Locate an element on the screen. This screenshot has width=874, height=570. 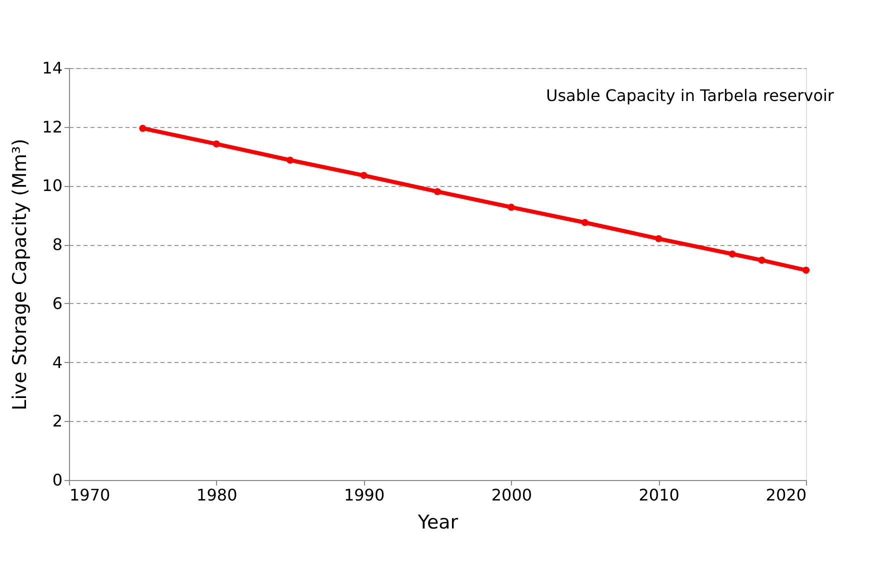
x-axis-title: Year is located at coordinates (437, 523).